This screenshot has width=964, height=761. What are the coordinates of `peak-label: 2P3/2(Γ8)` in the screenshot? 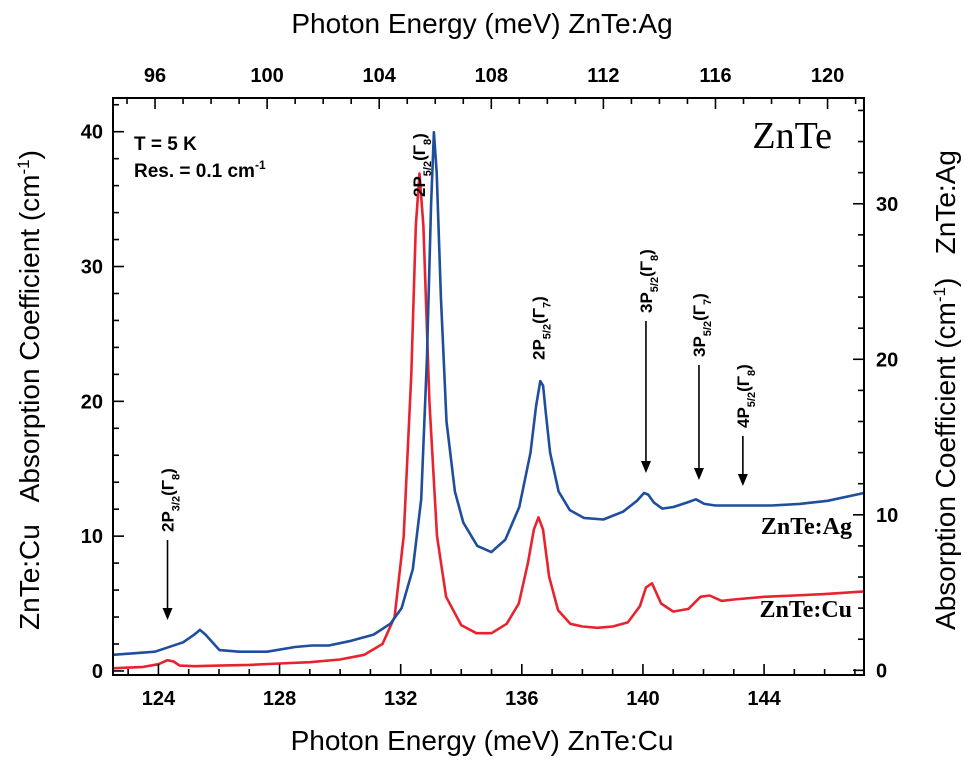 It's located at (171, 500).